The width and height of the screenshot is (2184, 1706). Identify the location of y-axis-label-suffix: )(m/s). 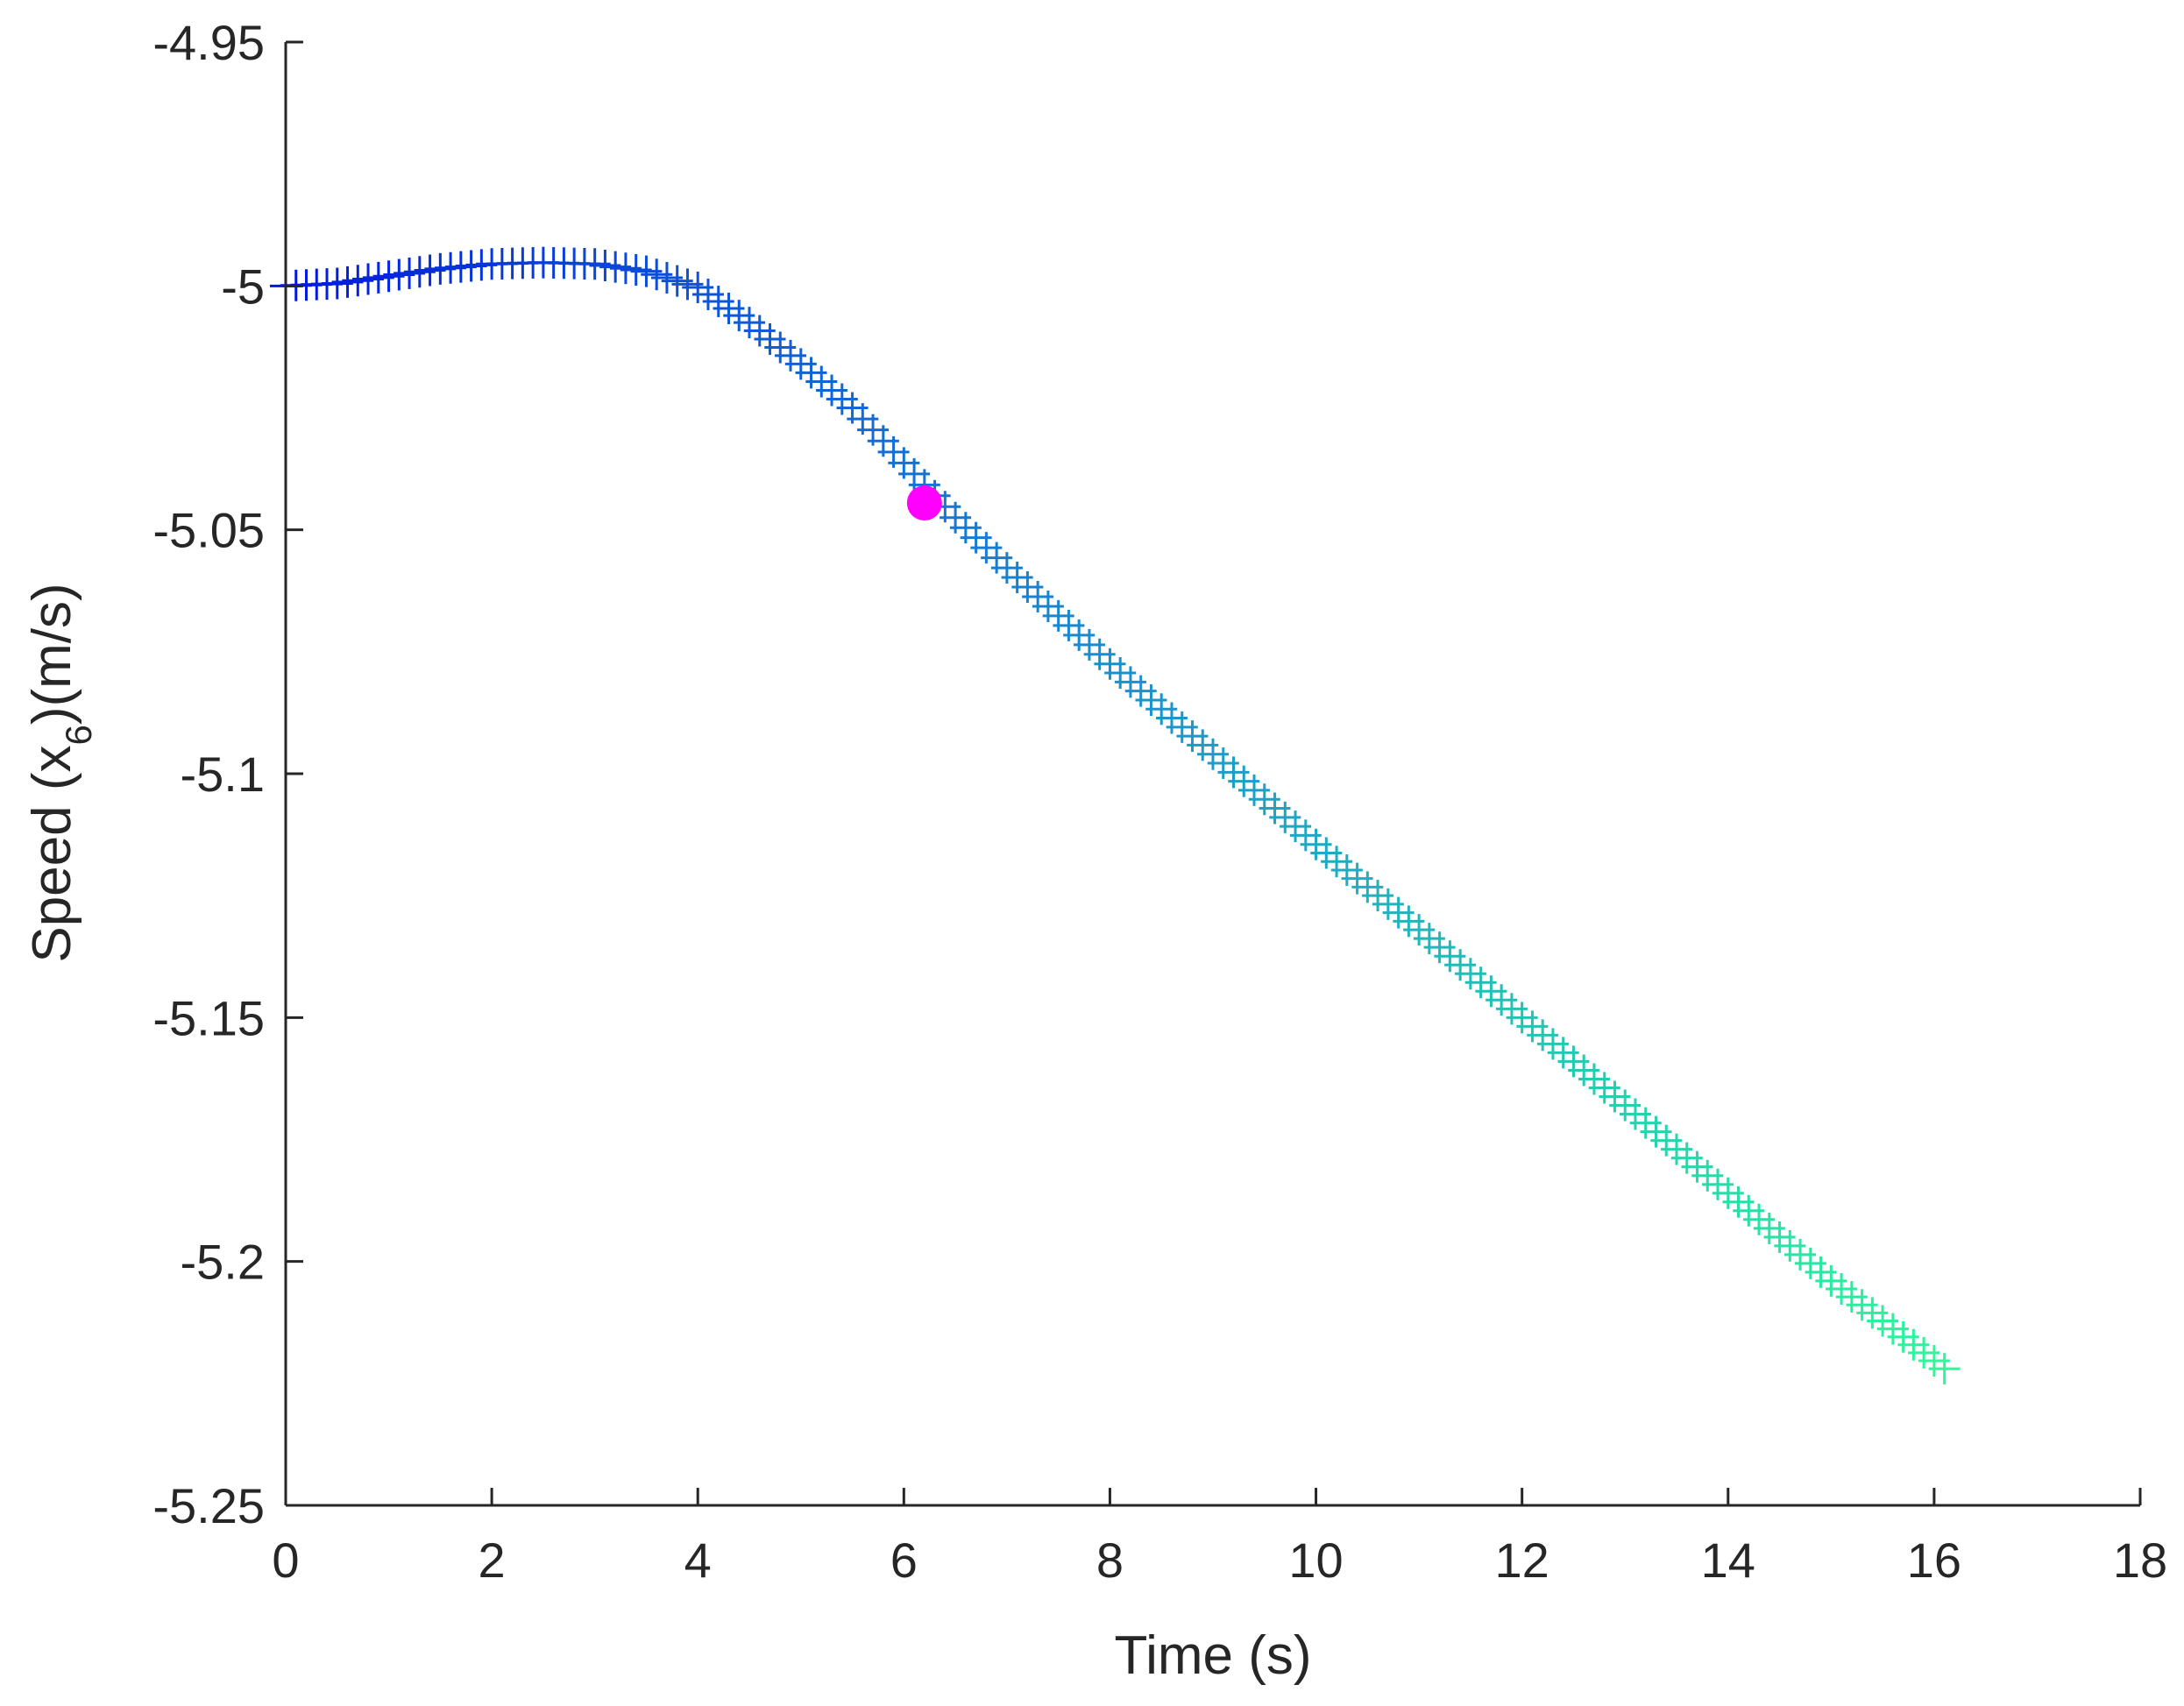
(52, 654).